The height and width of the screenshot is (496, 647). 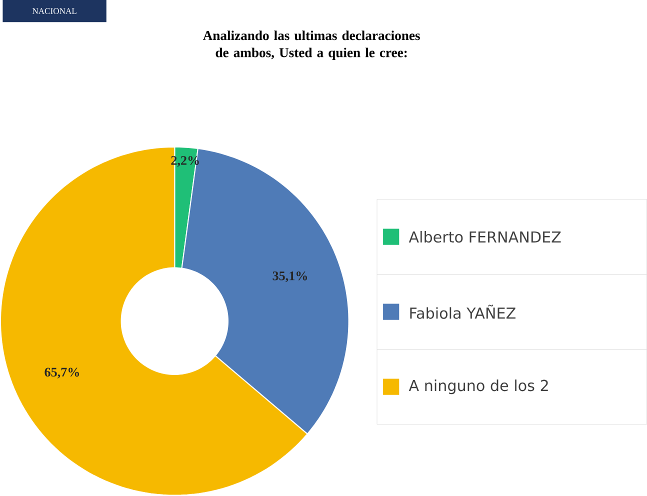 I want to click on data-label: 65,7%, so click(x=62, y=373).